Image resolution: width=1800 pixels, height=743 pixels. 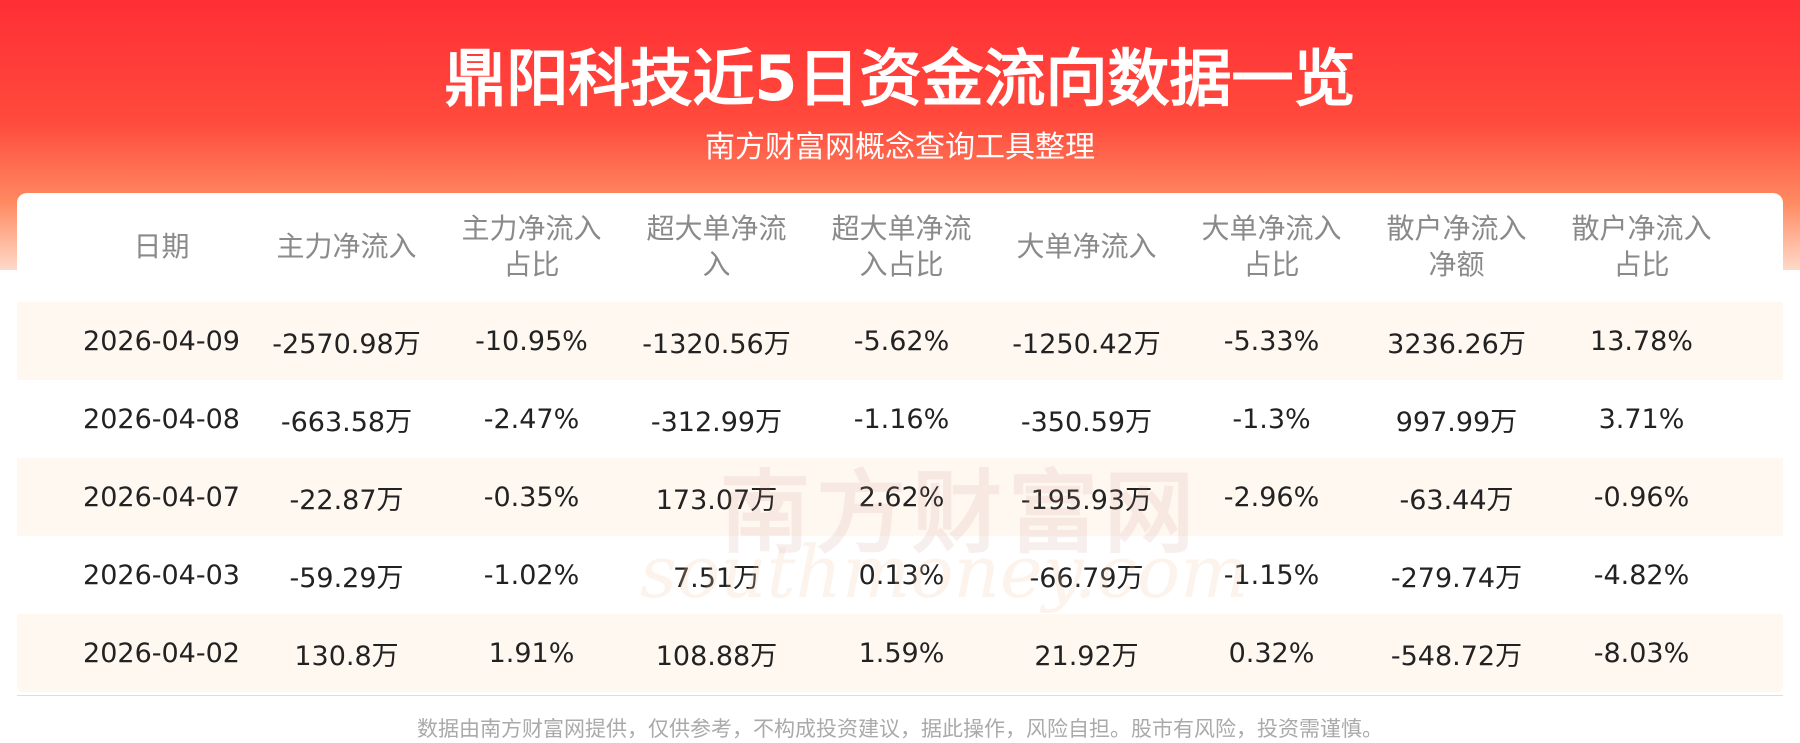 What do you see at coordinates (1456, 344) in the screenshot?
I see `table-cell: 3236.26万` at bounding box center [1456, 344].